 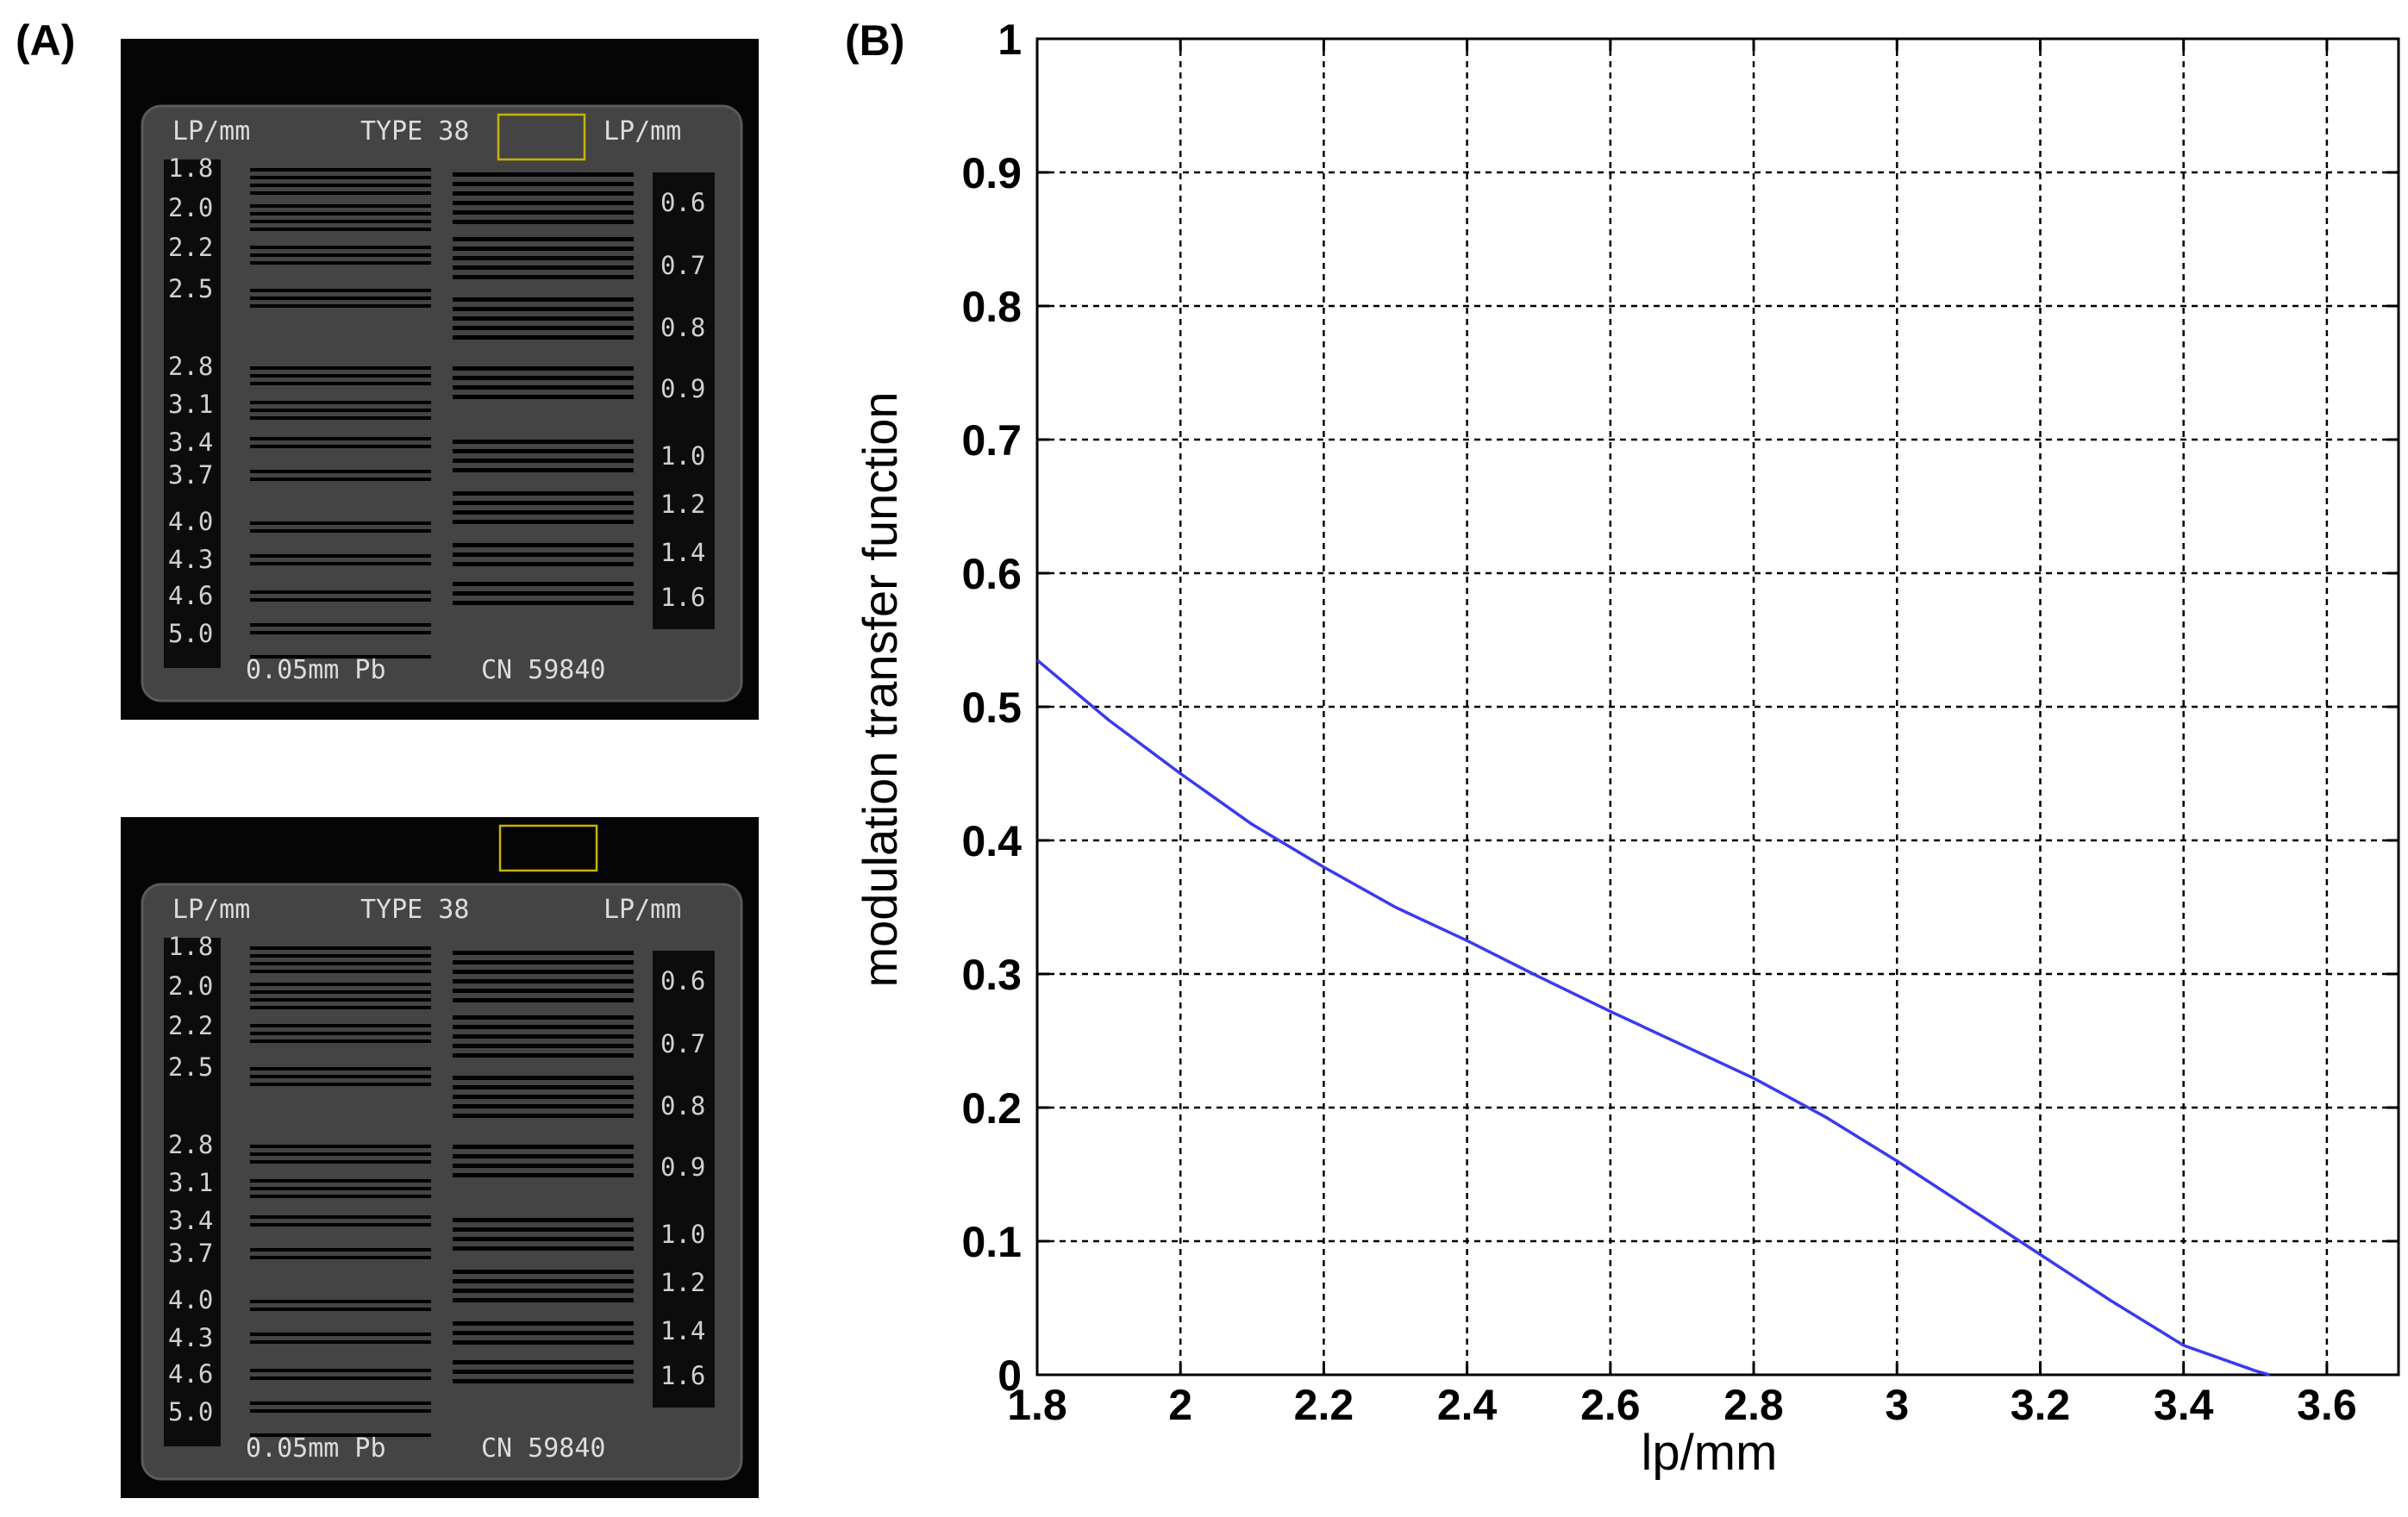 What do you see at coordinates (991, 173) in the screenshot?
I see `y-tick-label: 0.9` at bounding box center [991, 173].